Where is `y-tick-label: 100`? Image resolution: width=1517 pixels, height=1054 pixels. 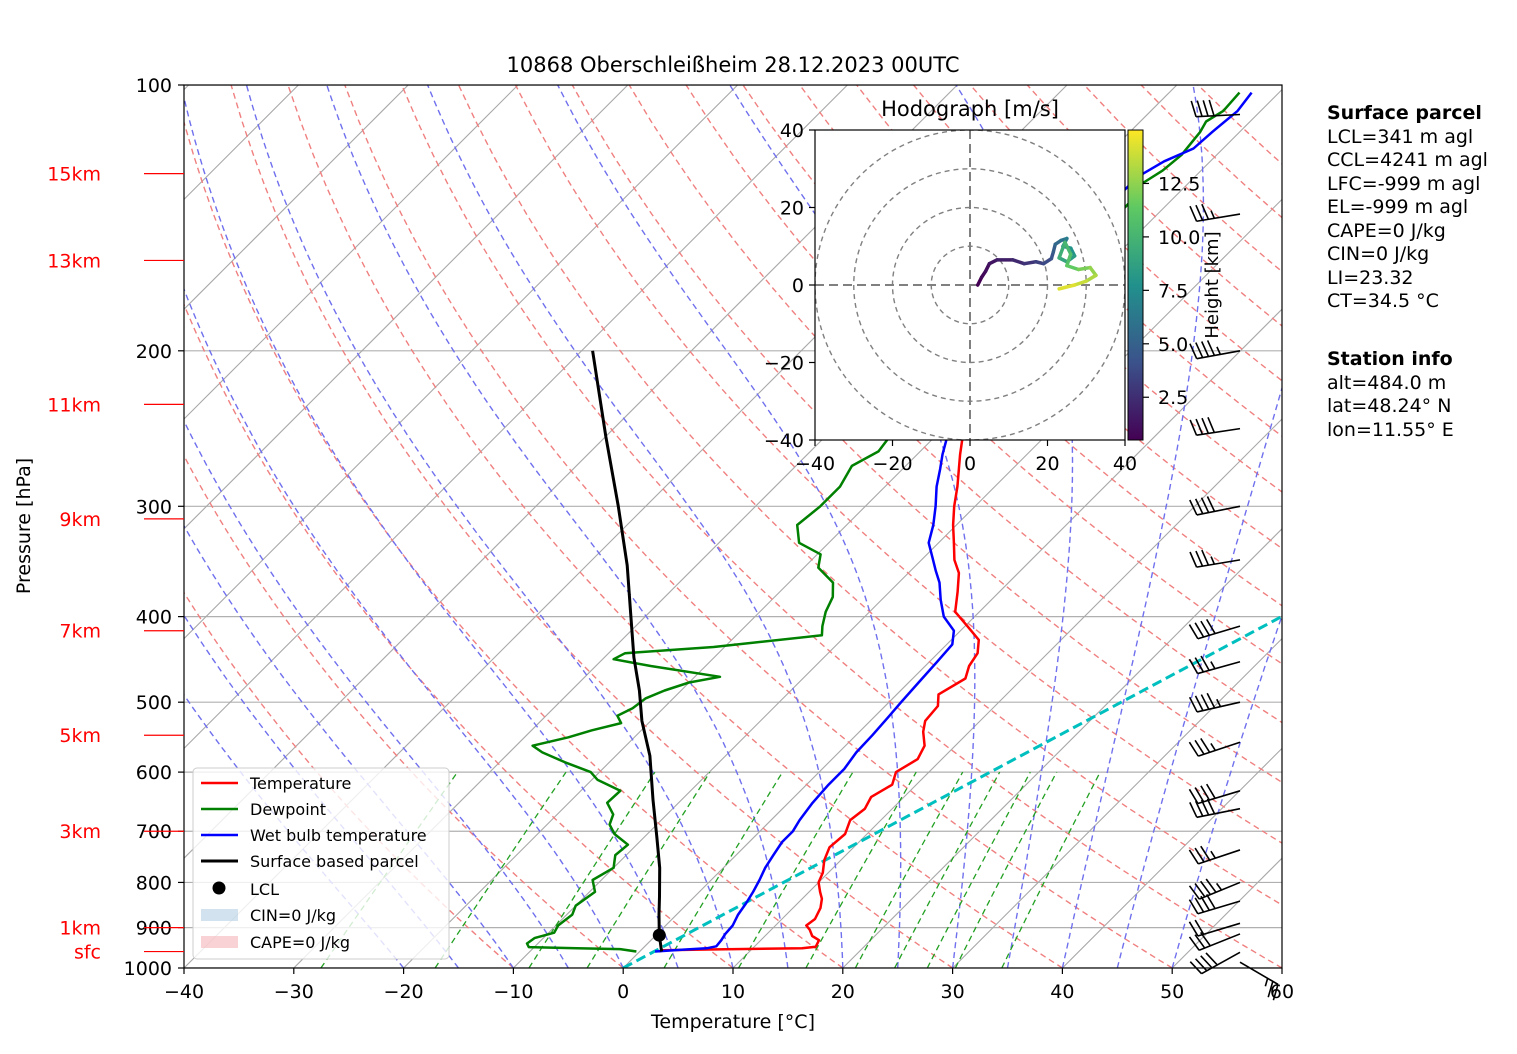
y-tick-label: 100 is located at coordinates (154, 86).